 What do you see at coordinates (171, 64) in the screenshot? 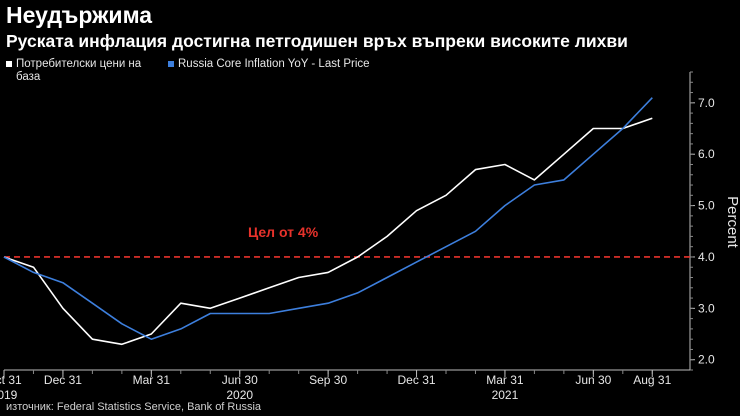
I see `legend-swatch-core` at bounding box center [171, 64].